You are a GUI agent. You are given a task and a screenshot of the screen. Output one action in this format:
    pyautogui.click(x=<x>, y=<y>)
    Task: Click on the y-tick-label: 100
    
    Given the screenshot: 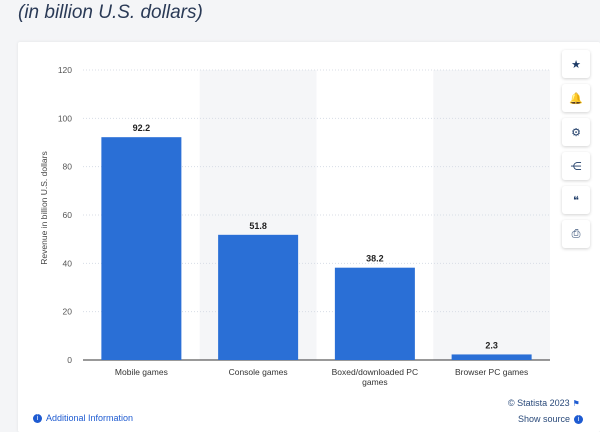 What is the action you would take?
    pyautogui.click(x=65, y=118)
    